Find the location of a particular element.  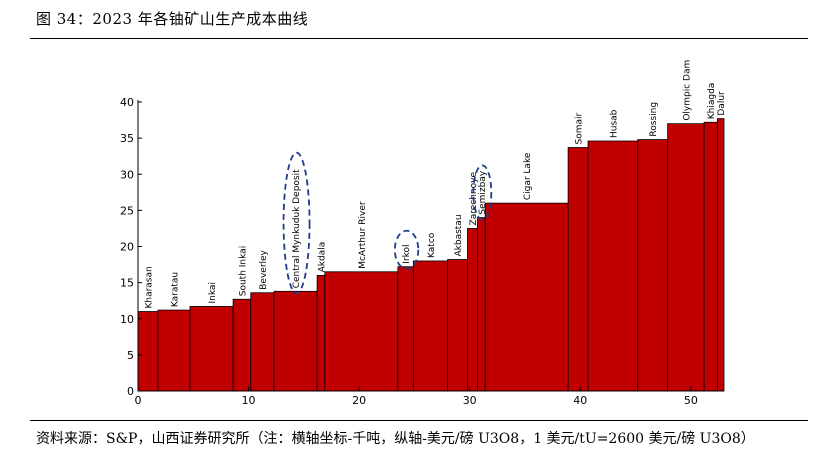

bar-olympic-dam is located at coordinates (686, 257).